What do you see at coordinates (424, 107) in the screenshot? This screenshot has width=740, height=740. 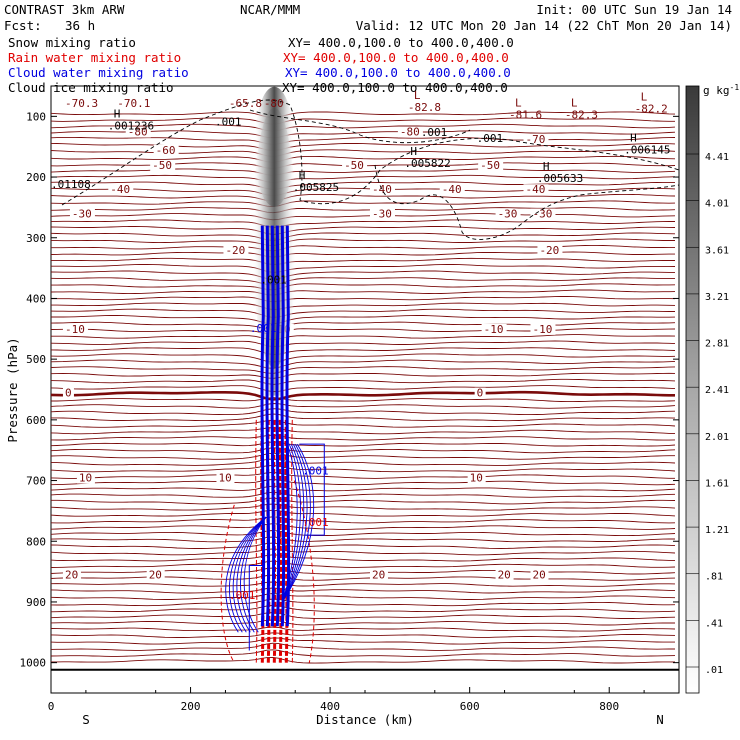 I see `extremum-value: -82.8` at bounding box center [424, 107].